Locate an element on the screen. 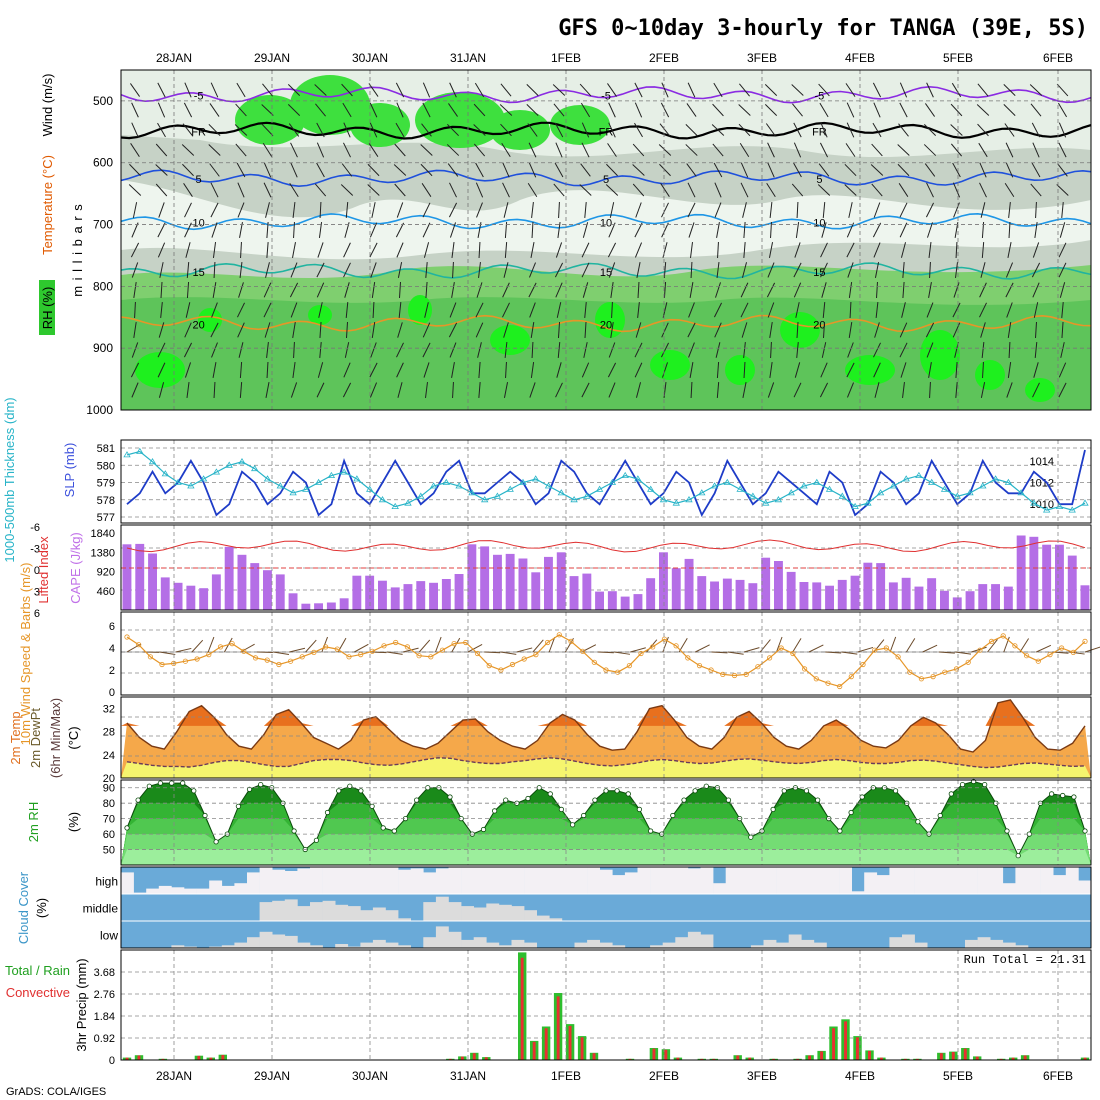 Image resolution: width=1100 pixels, height=1100 pixels. slp-line is located at coordinates (606, 483).